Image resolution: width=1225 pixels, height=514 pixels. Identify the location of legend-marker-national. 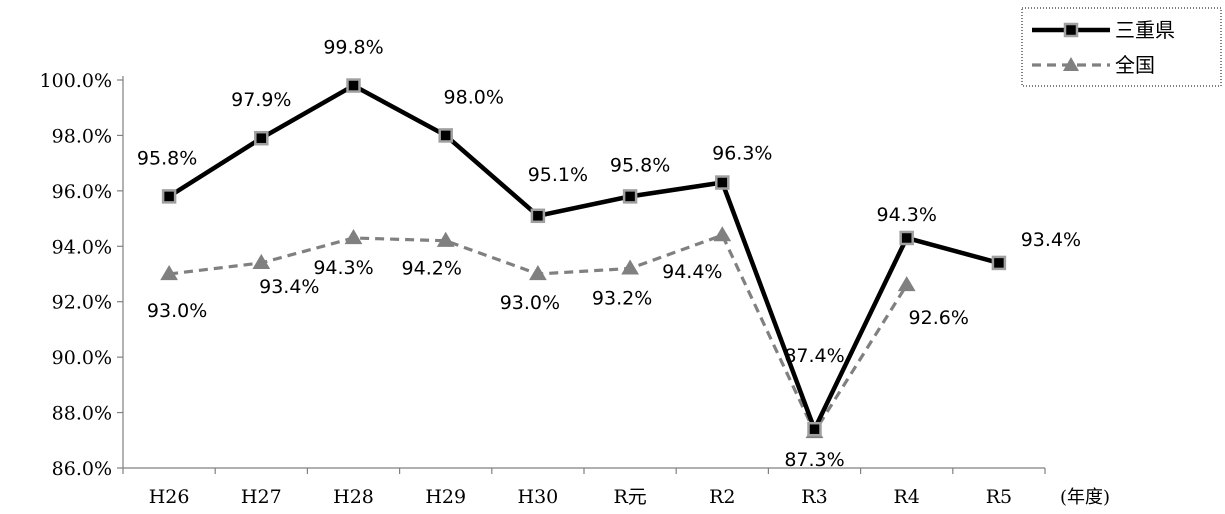
(1071, 64).